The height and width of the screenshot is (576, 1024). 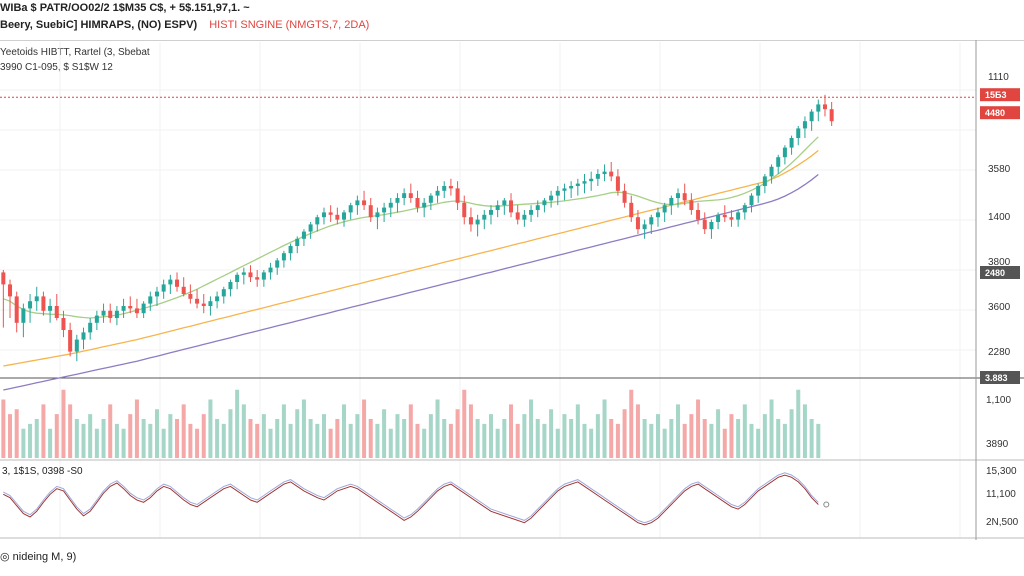 What do you see at coordinates (289, 25) in the screenshot?
I see `indicator-title: HISTI SNGINE (NMGTS,7, 2DA)` at bounding box center [289, 25].